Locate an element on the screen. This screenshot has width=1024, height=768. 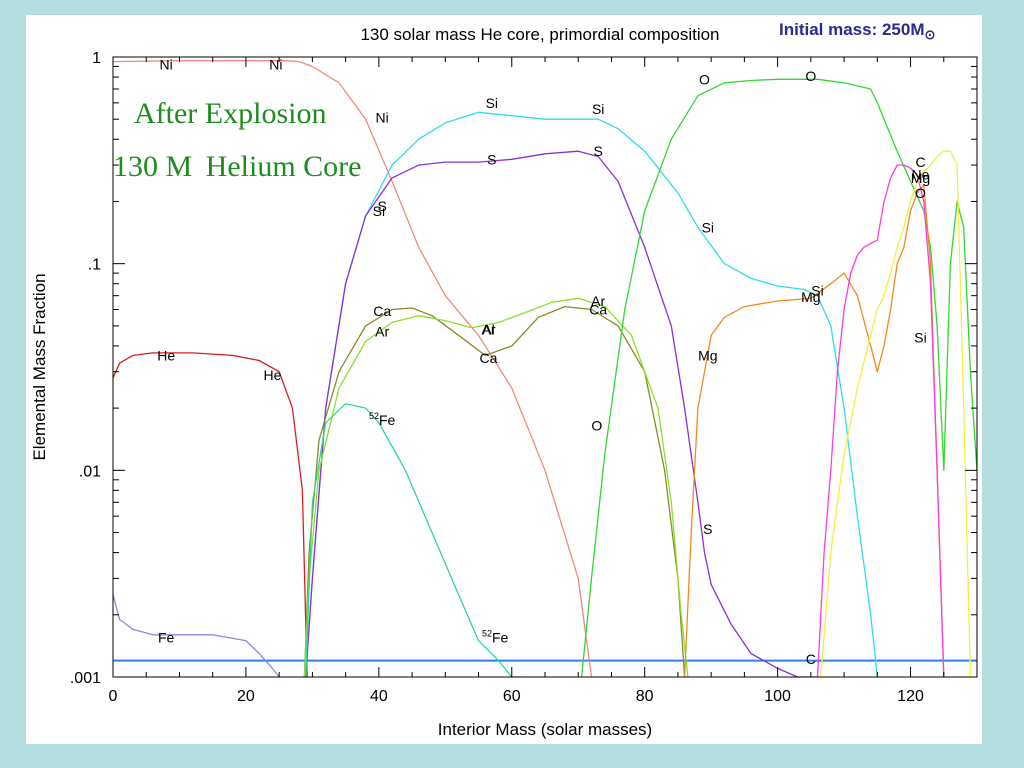
y-axis-label: Elemental Mass Fraction is located at coordinates (39, 366).